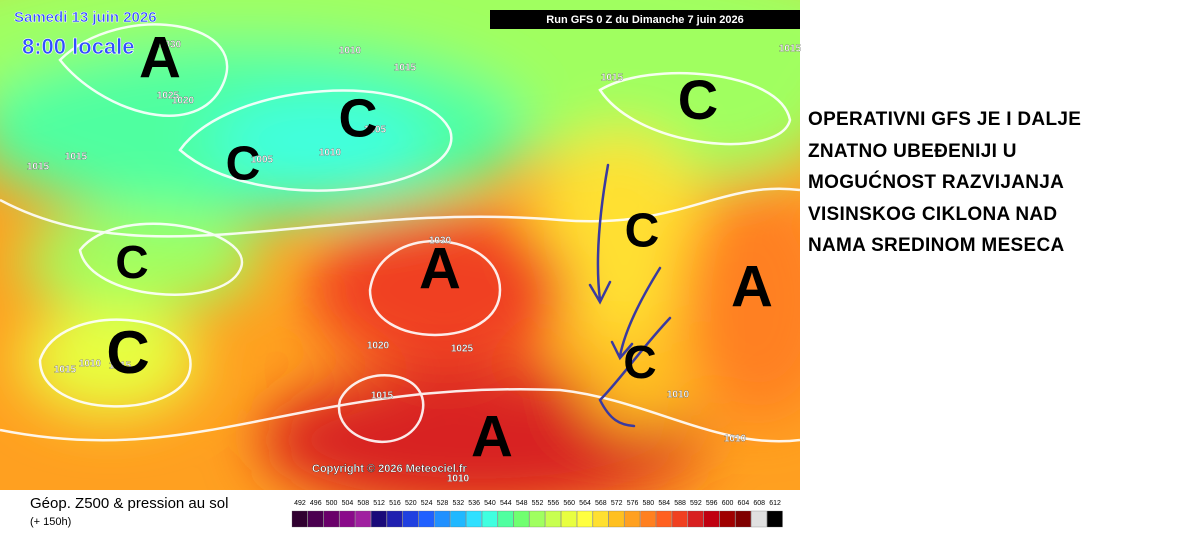  Describe the element at coordinates (443, 503) in the screenshot. I see `legend-value: 528` at that location.